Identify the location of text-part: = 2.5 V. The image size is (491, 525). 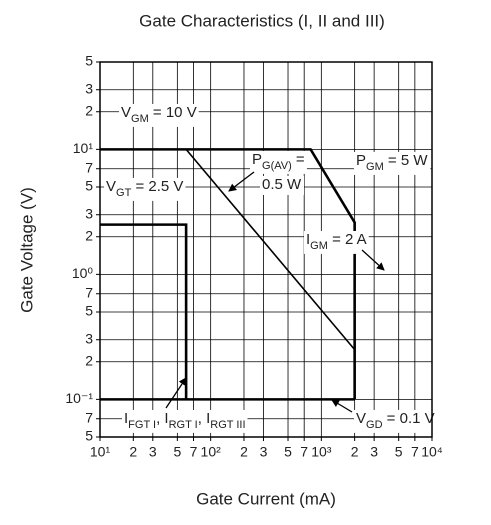
(157, 186).